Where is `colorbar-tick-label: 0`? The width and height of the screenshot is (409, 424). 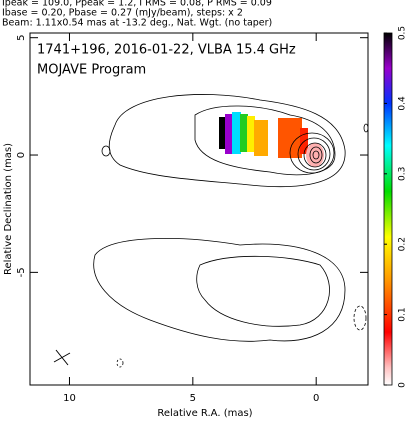 colorbar-tick-label: 0 is located at coordinates (403, 385).